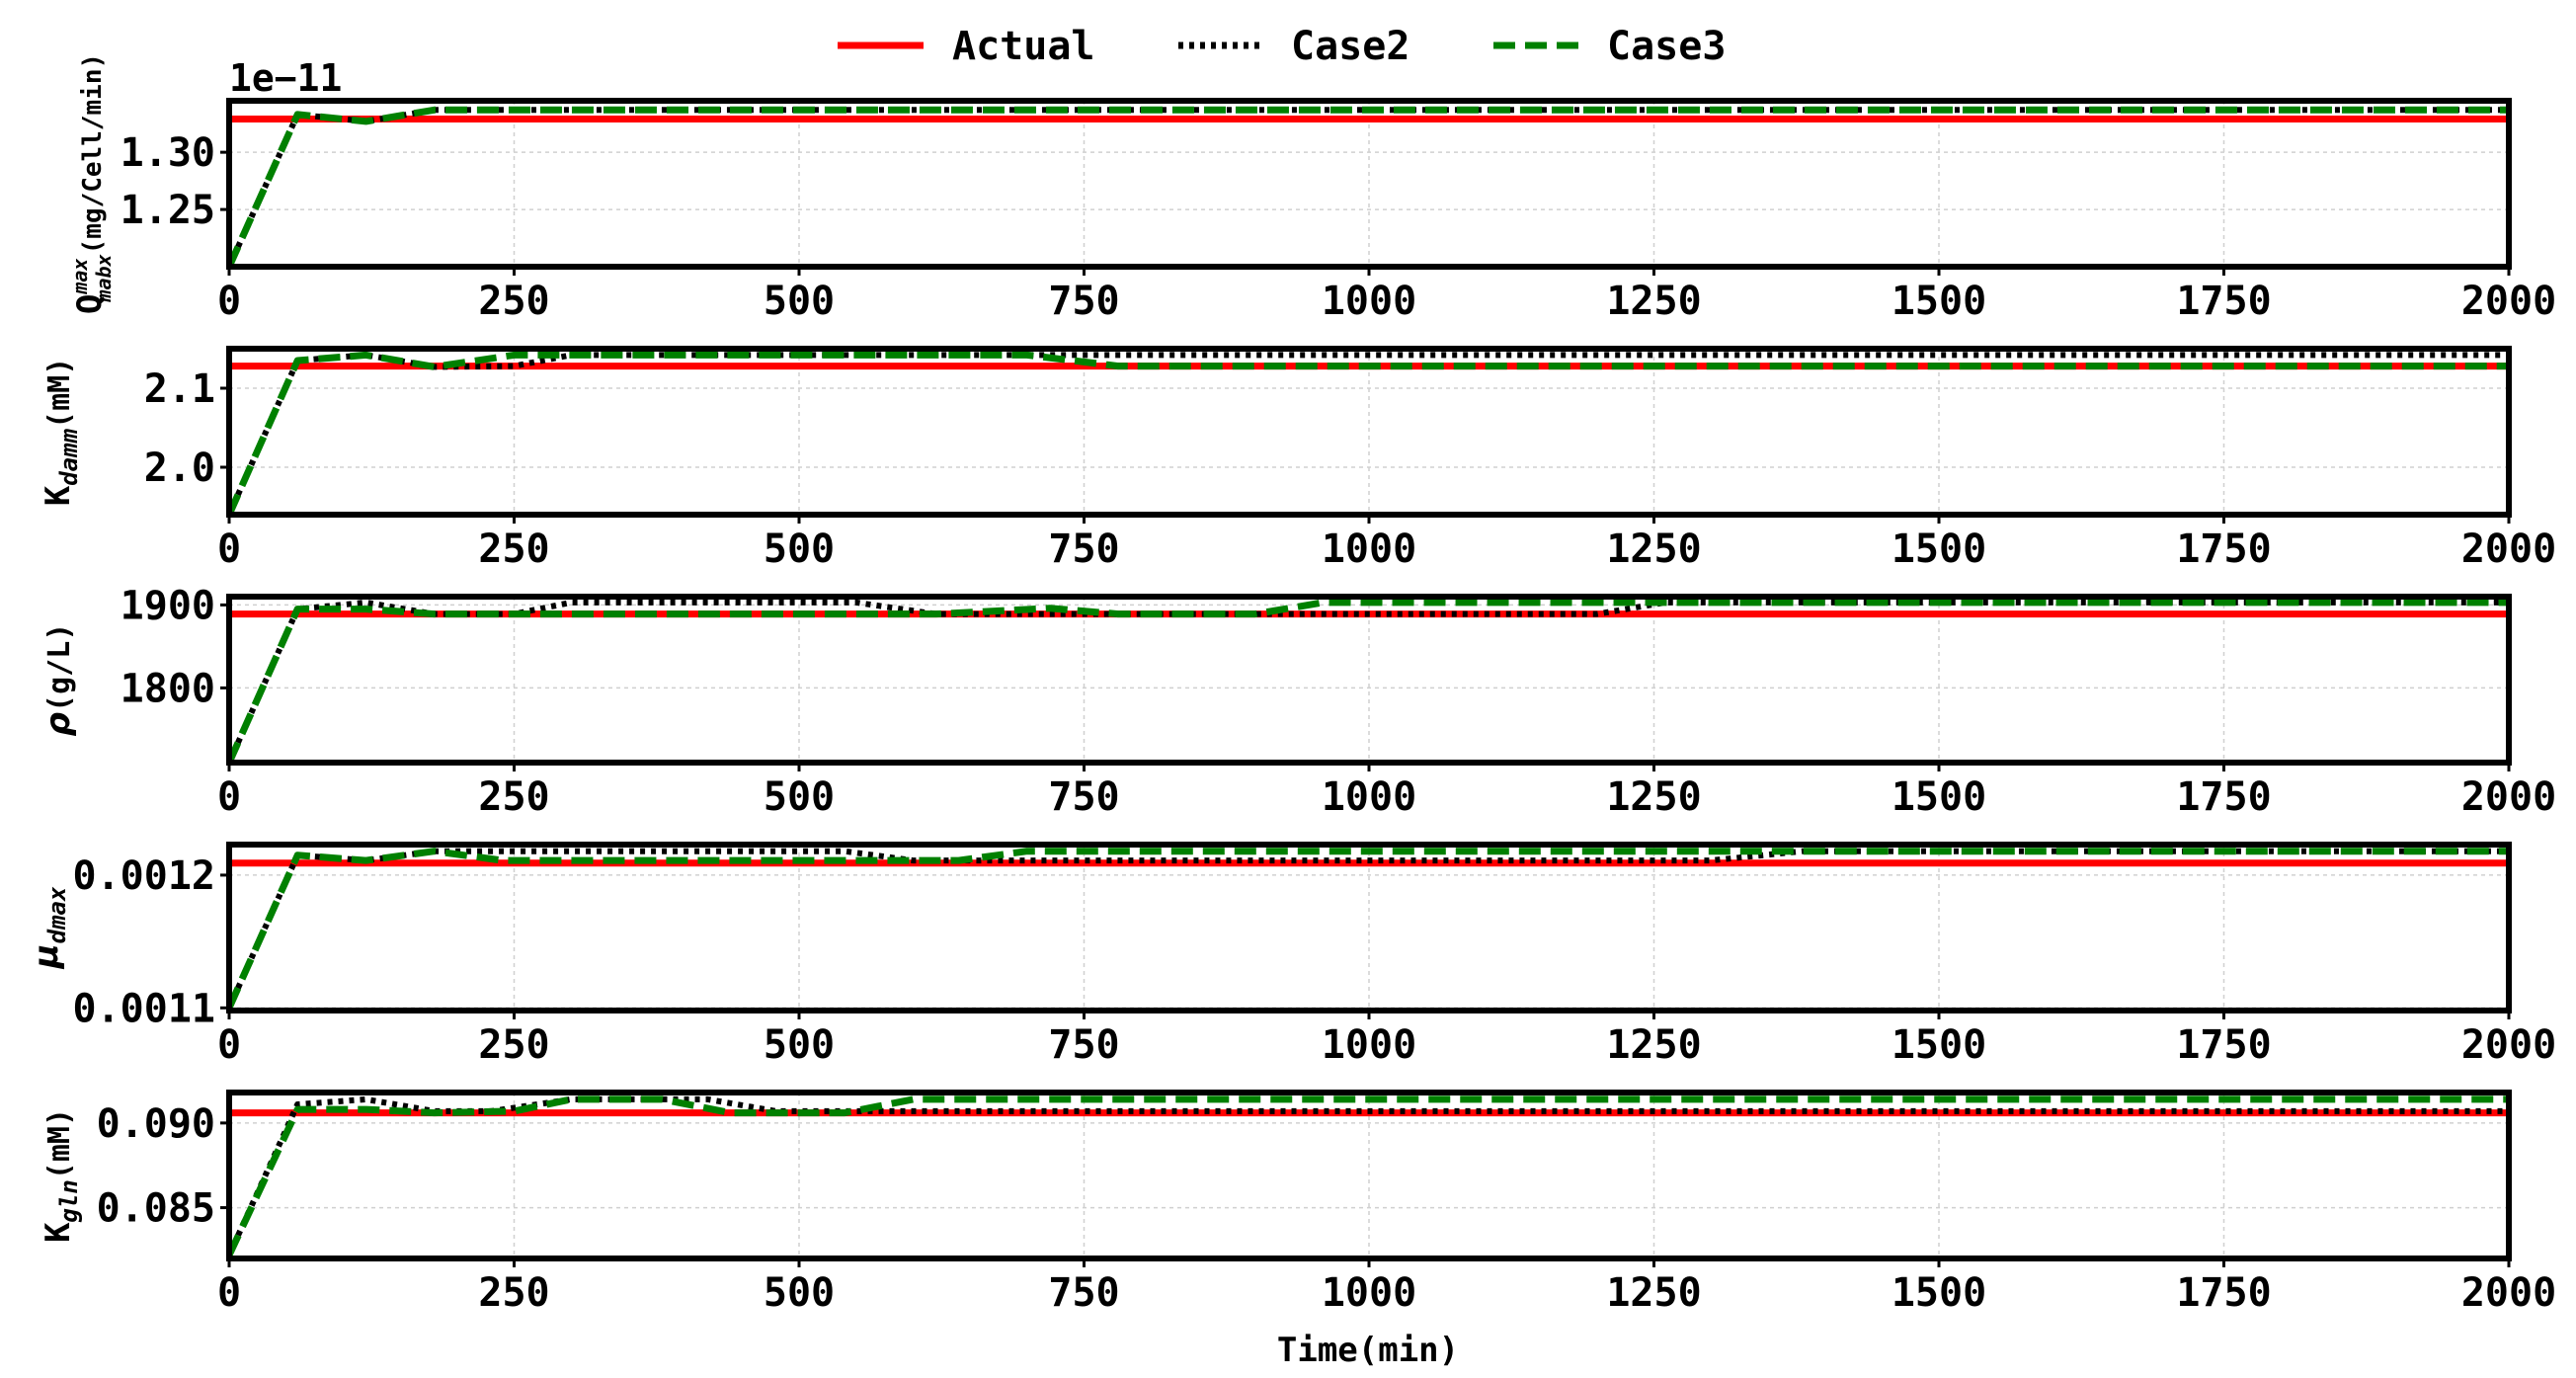 The height and width of the screenshot is (1378, 2576). I want to click on y-tick-label: 0.085, so click(156, 1209).